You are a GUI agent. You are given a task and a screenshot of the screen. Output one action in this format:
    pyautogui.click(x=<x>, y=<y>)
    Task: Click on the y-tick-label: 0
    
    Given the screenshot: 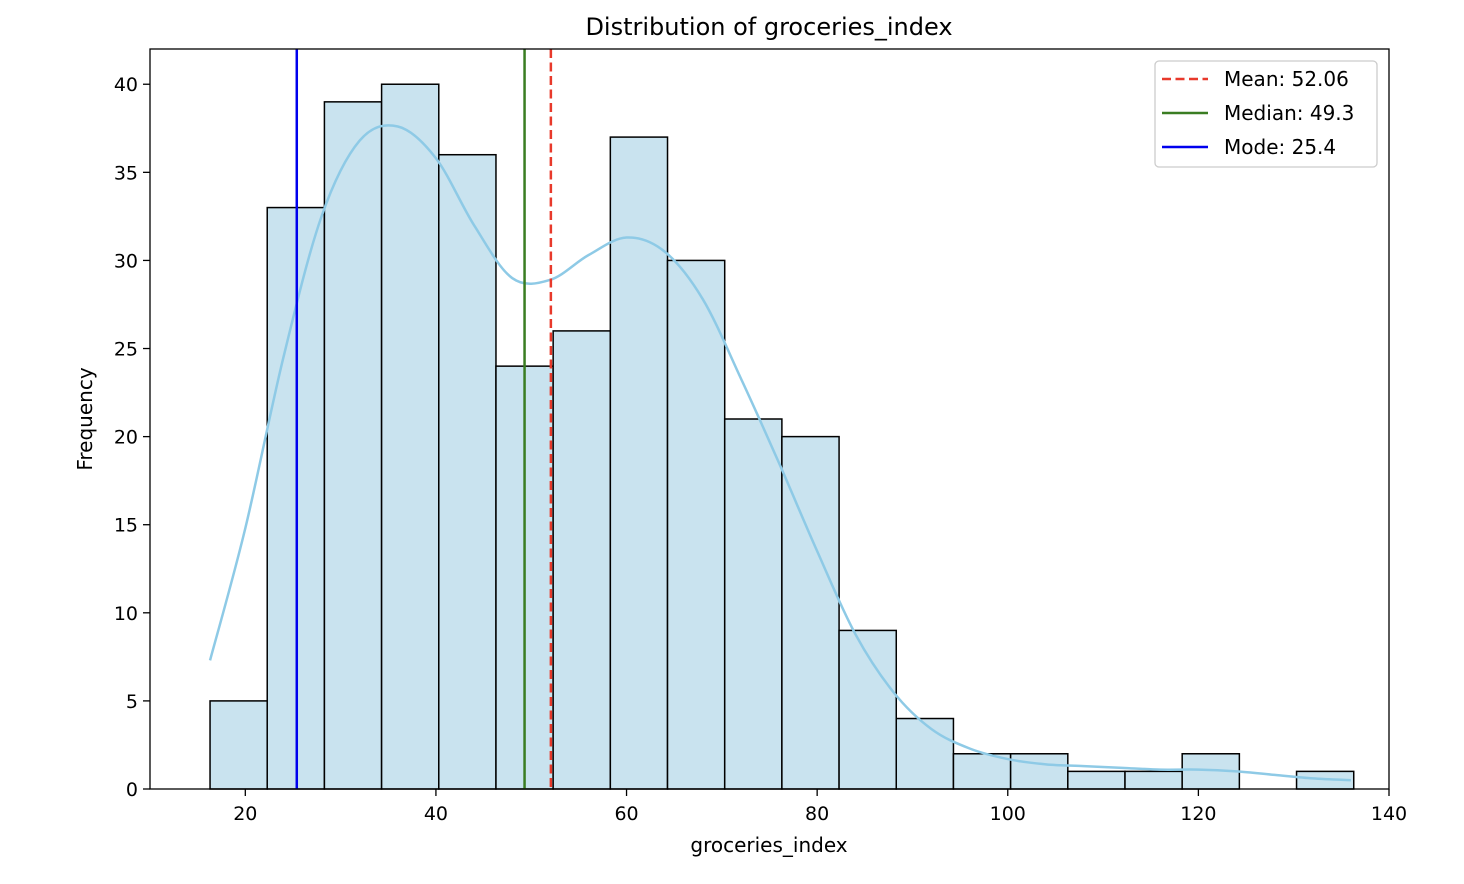 What is the action you would take?
    pyautogui.click(x=132, y=790)
    